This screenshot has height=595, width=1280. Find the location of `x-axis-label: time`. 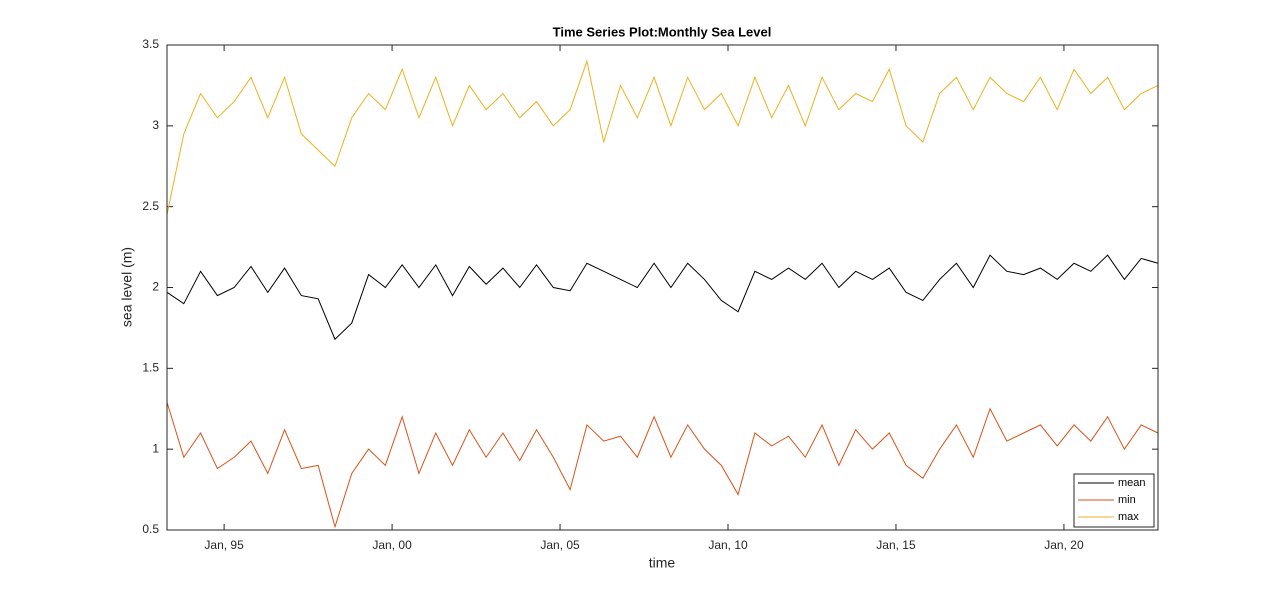

x-axis-label: time is located at coordinates (662, 563).